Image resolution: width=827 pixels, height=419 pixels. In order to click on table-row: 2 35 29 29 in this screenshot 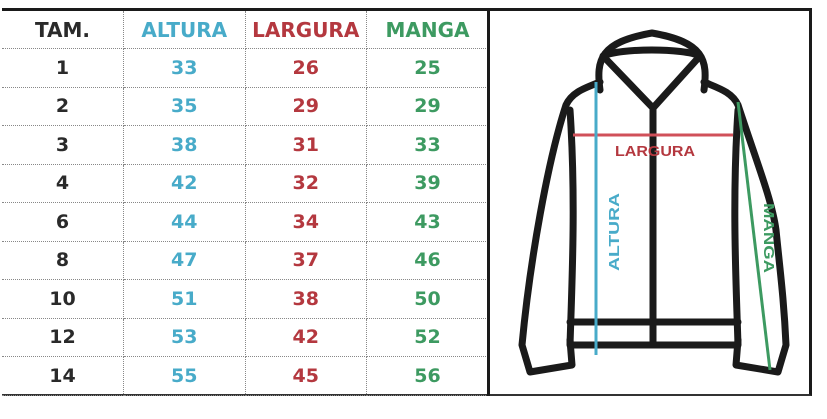, I will do `click(245, 106)`.